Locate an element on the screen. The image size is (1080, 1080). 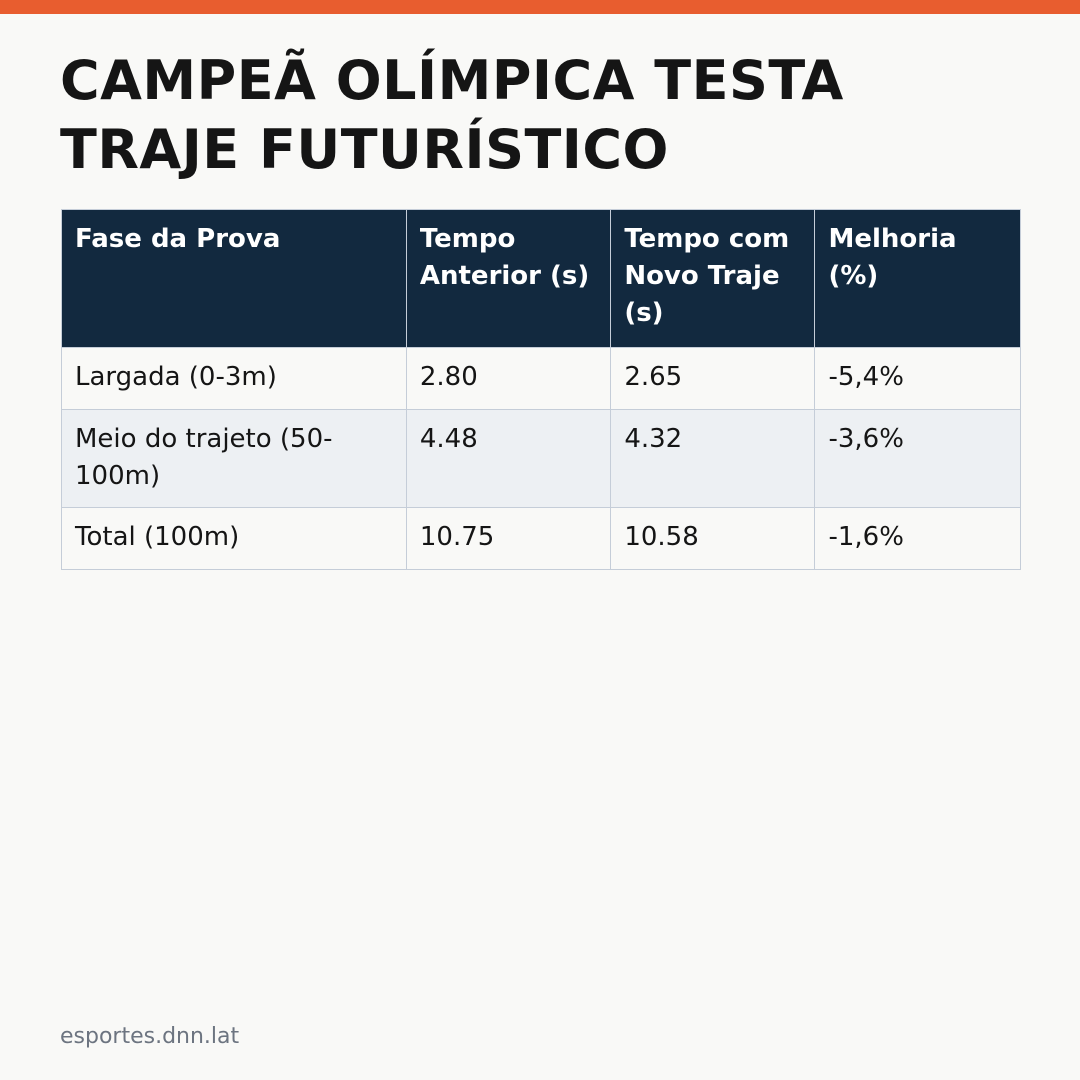
table-cell: 2.65 is located at coordinates (713, 378).